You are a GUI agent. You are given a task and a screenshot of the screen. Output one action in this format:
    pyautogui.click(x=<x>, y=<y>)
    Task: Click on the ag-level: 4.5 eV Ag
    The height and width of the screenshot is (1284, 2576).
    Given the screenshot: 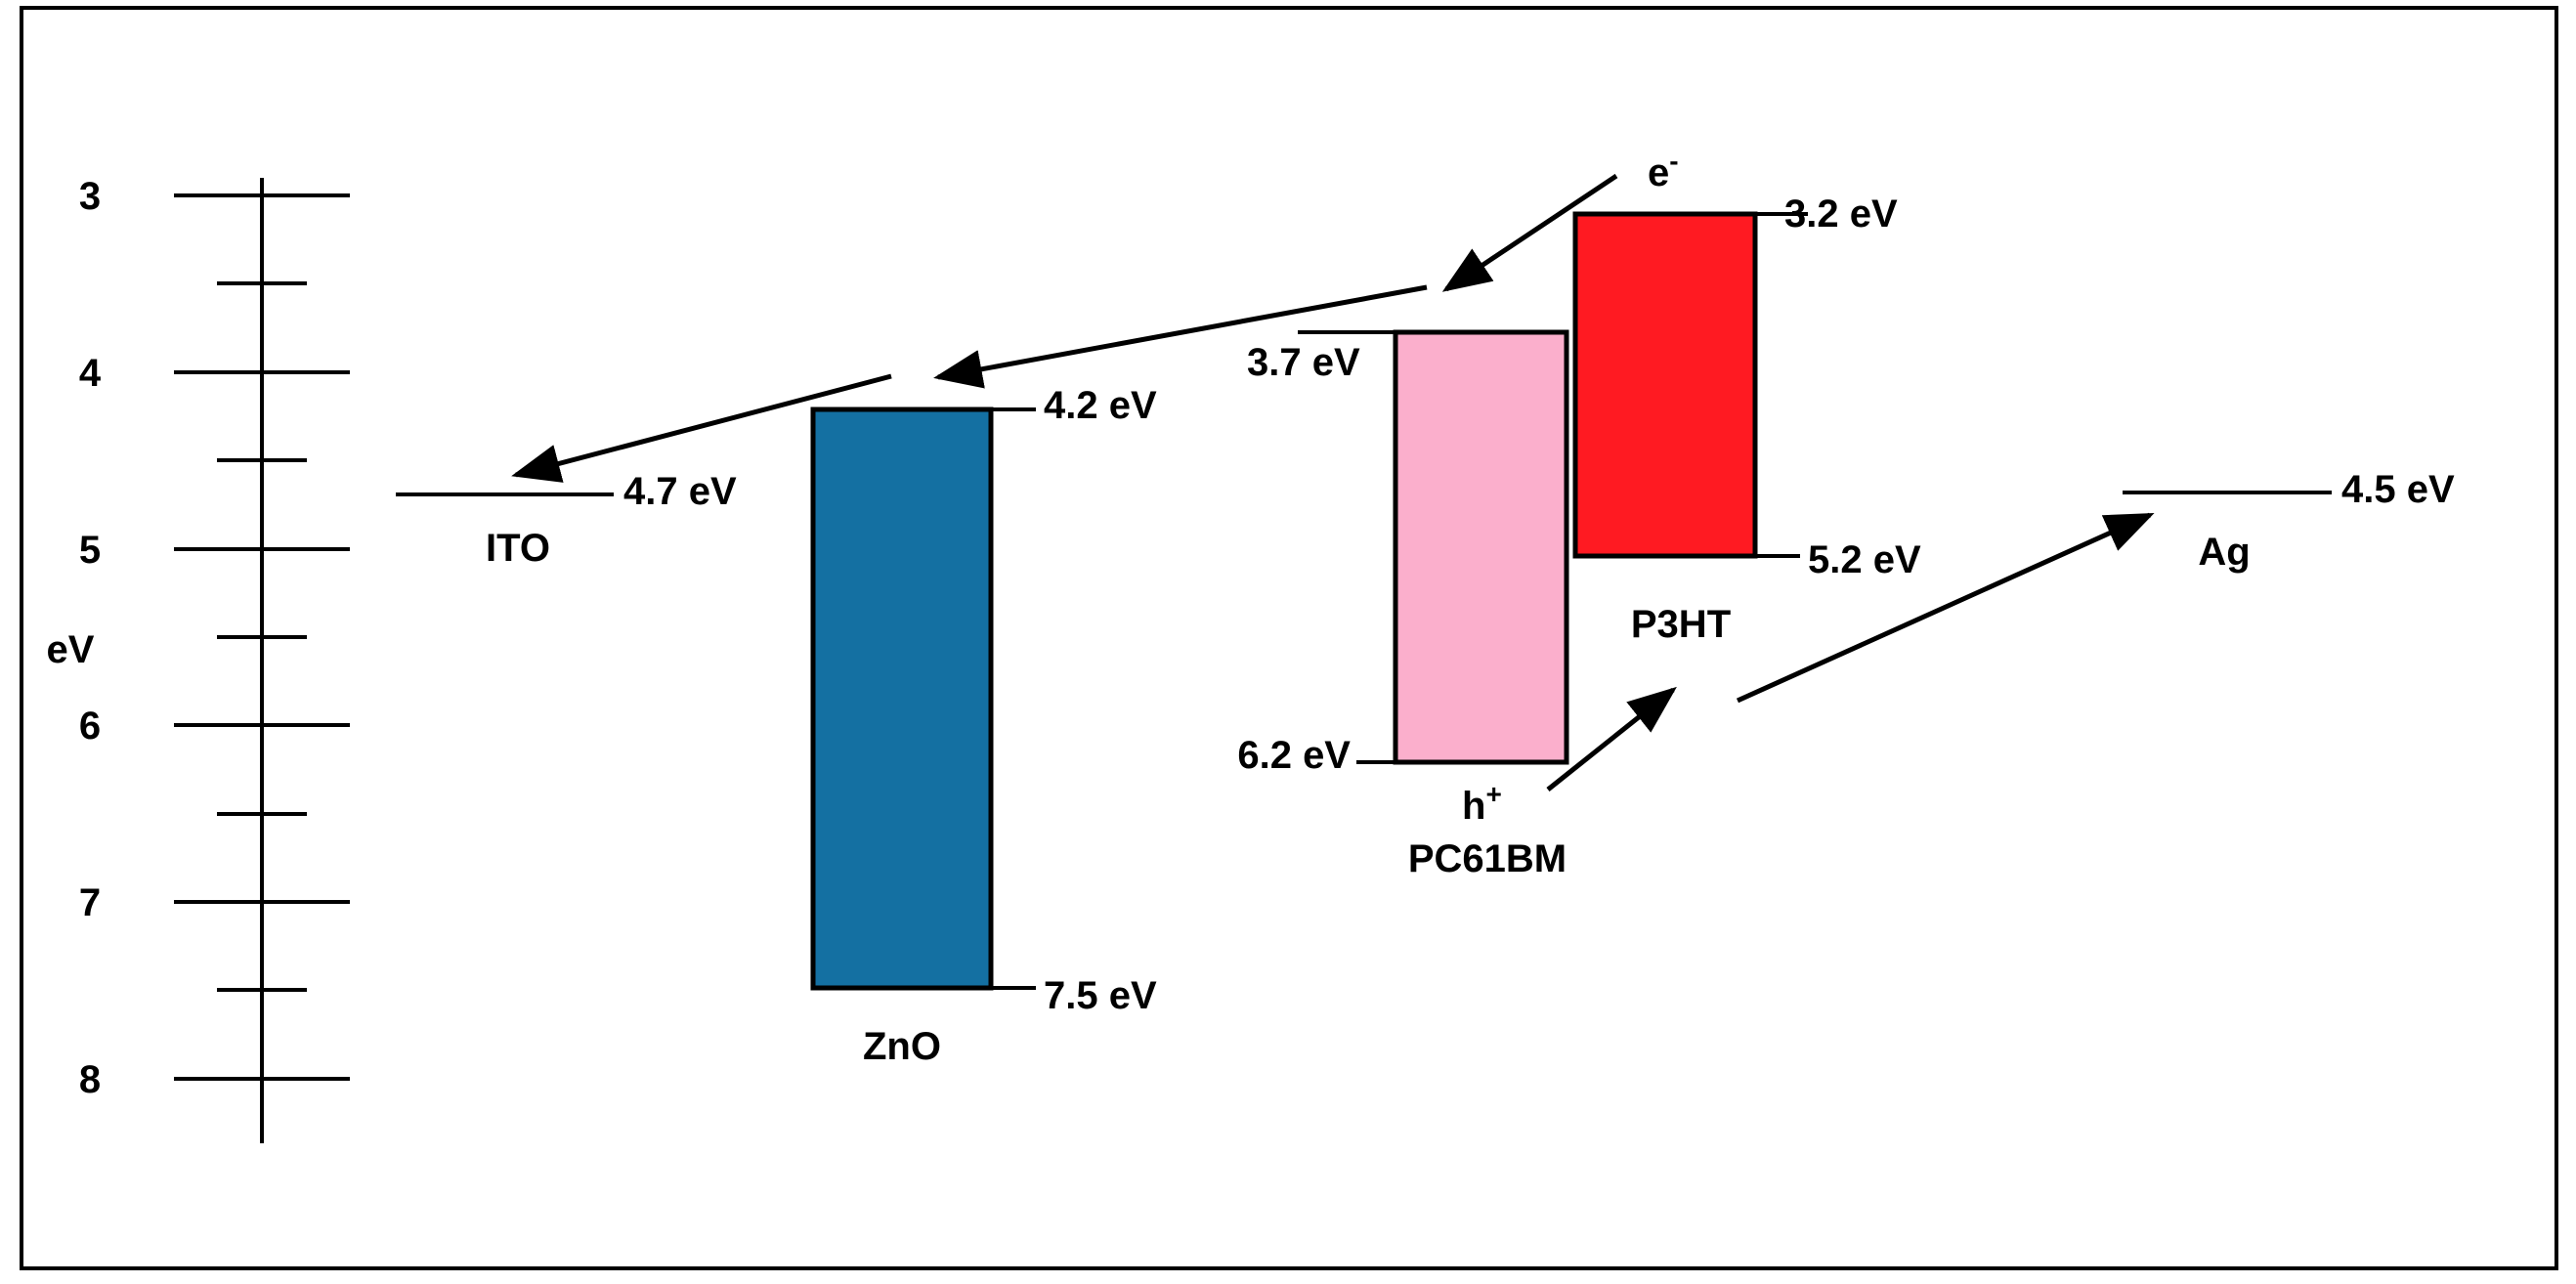 What is the action you would take?
    pyautogui.click(x=2289, y=521)
    